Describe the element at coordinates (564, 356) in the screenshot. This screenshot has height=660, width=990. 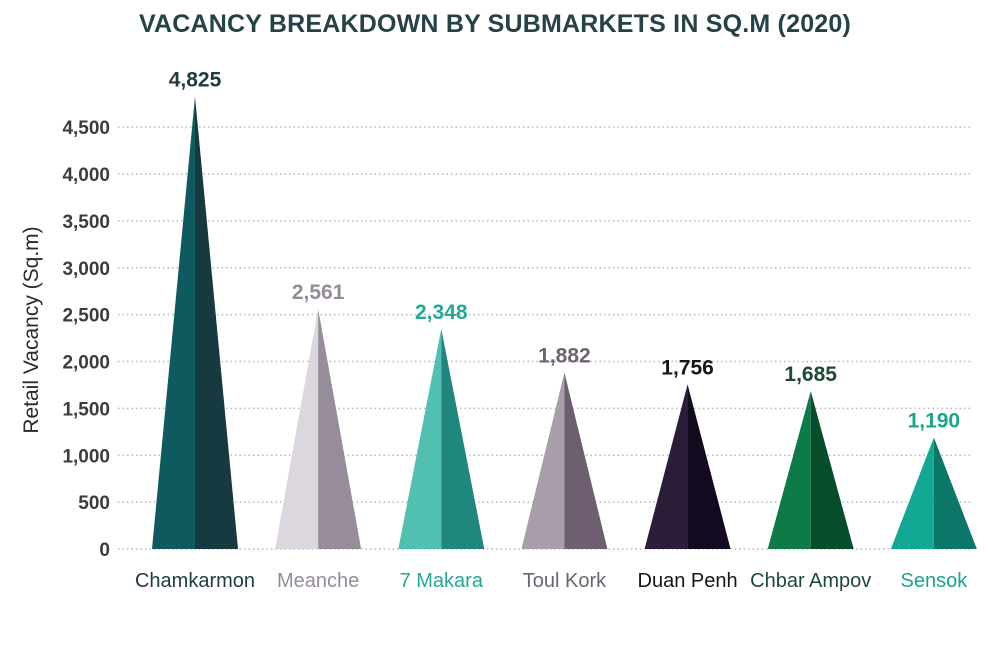
I see `data-label: 1,882` at that location.